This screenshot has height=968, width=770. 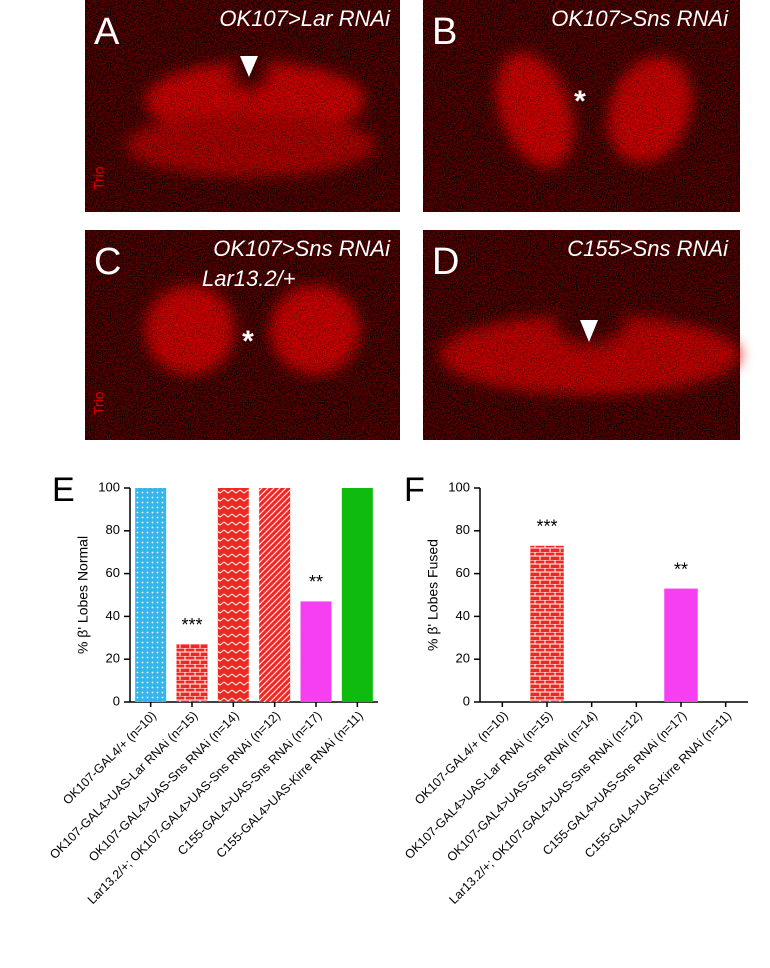 What do you see at coordinates (123, 785) in the screenshot?
I see `x-tick-label: OK107-GAL4>UAS-Lar RNAi (n=15)` at bounding box center [123, 785].